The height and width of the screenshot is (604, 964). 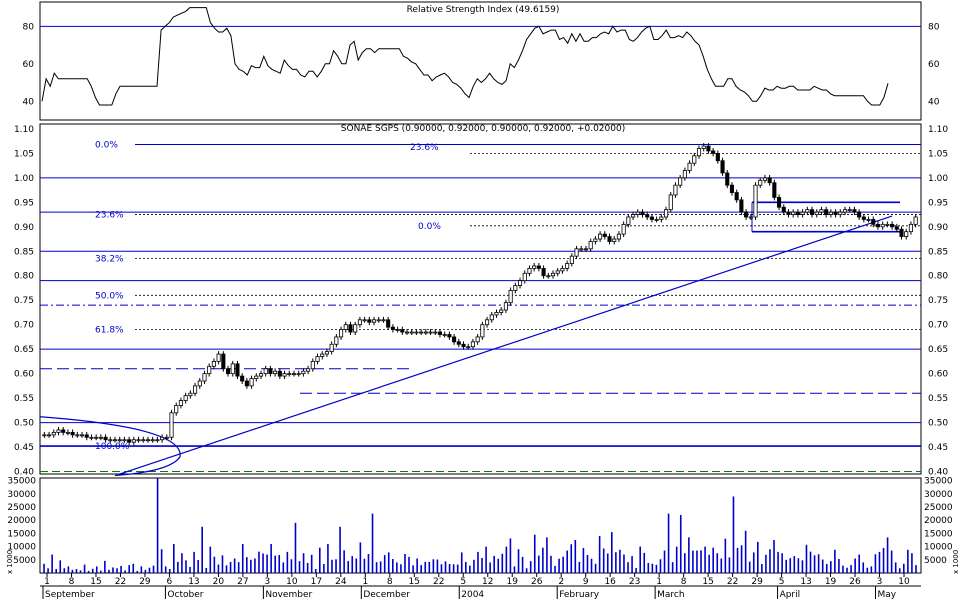 What do you see at coordinates (21, 495) in the screenshot?
I see `volume-tick-label-left: 30000` at bounding box center [21, 495].